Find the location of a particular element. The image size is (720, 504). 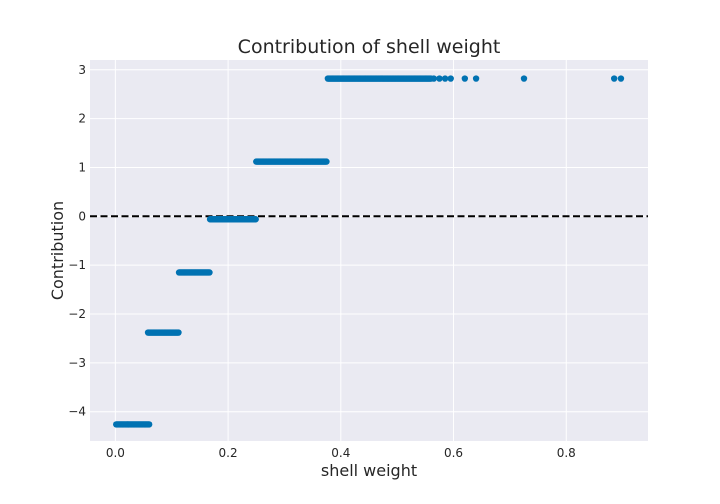

y-tick-label: −4 is located at coordinates (77, 412).